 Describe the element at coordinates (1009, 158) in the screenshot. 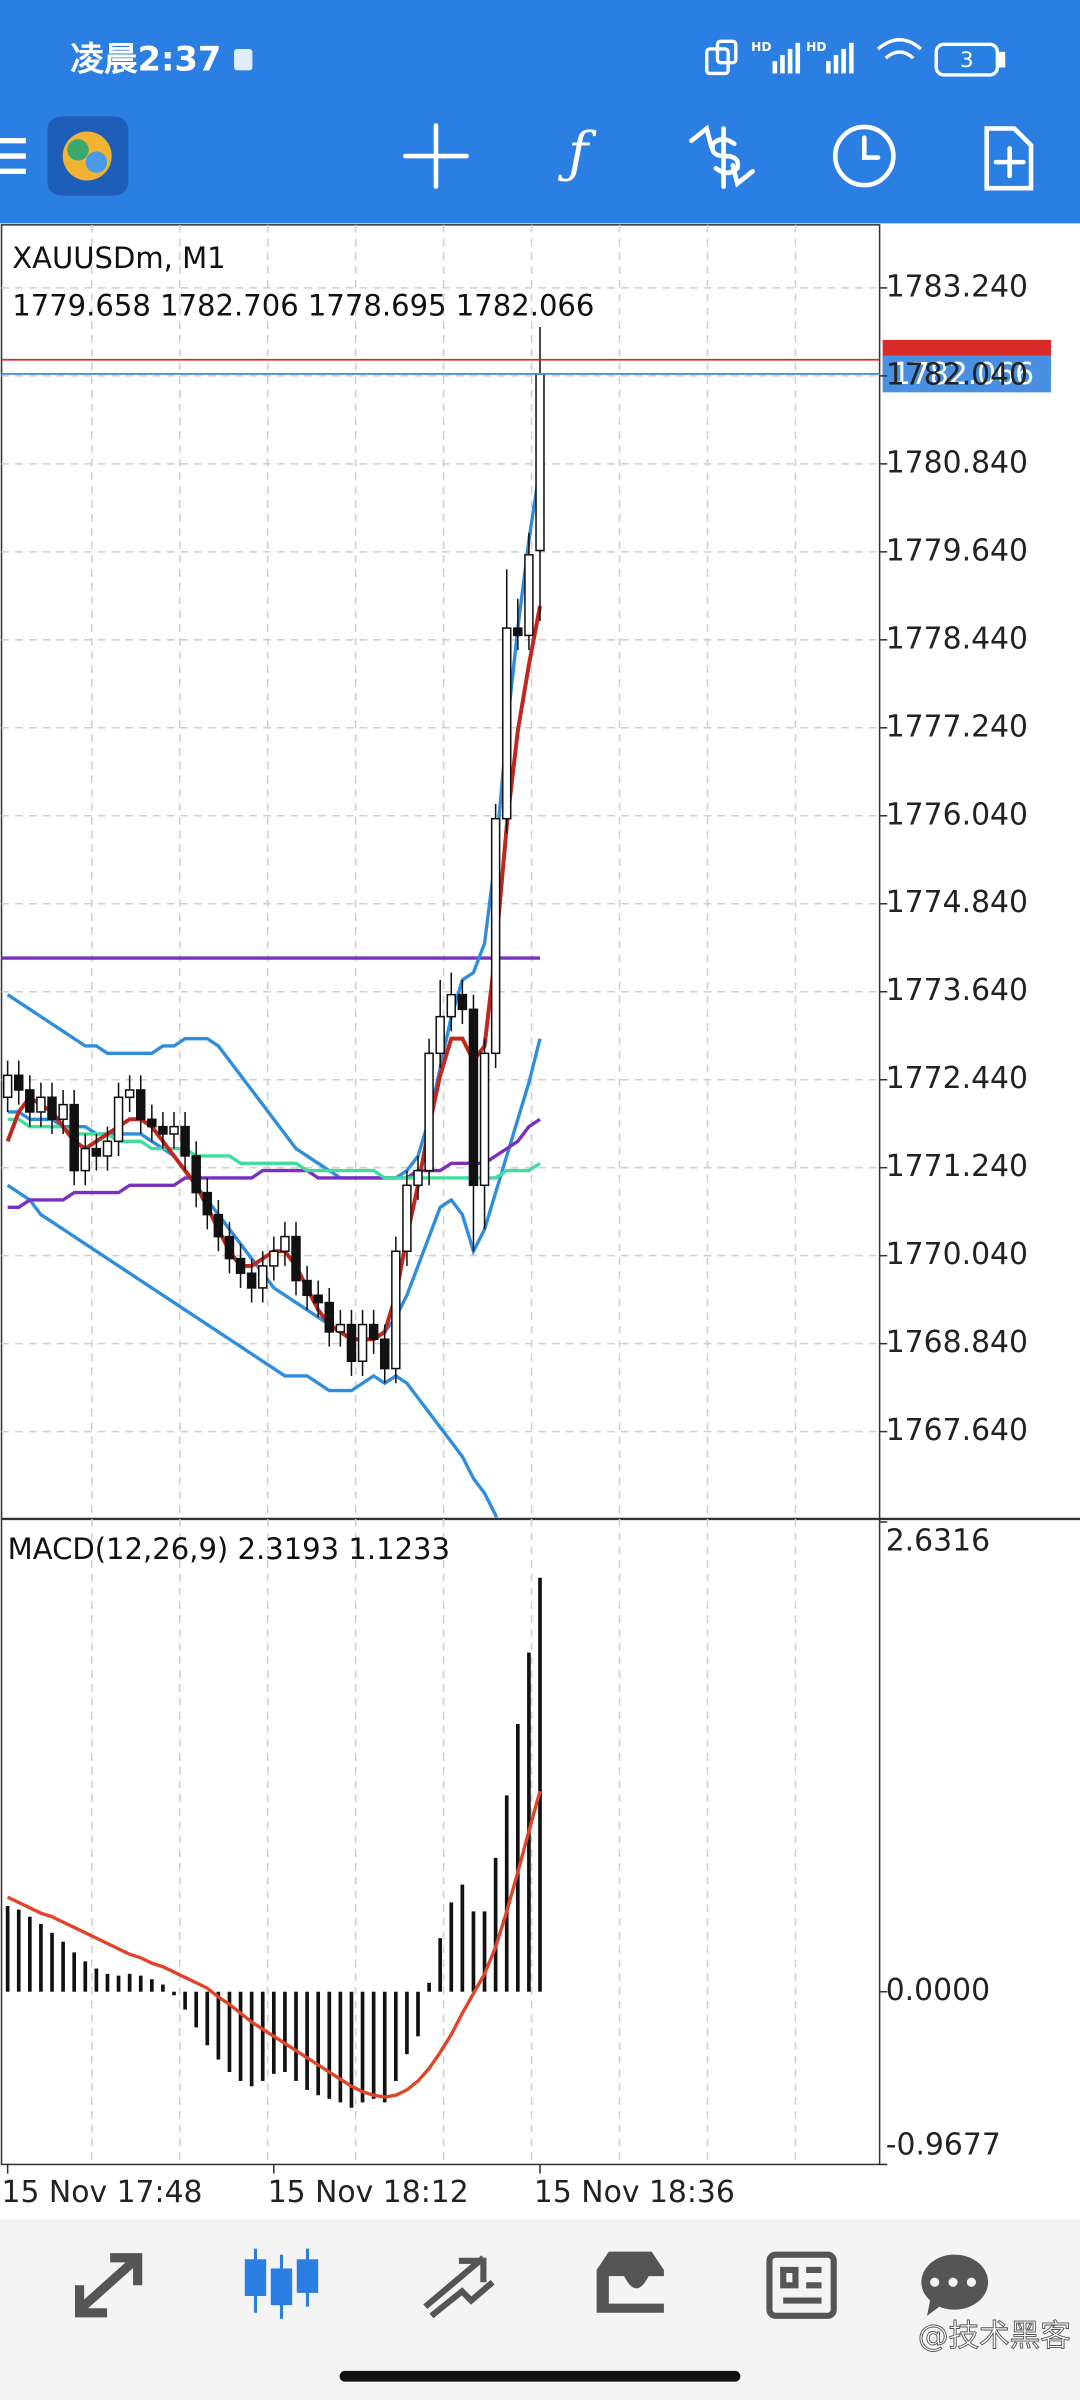

I see `new-order-button` at that location.